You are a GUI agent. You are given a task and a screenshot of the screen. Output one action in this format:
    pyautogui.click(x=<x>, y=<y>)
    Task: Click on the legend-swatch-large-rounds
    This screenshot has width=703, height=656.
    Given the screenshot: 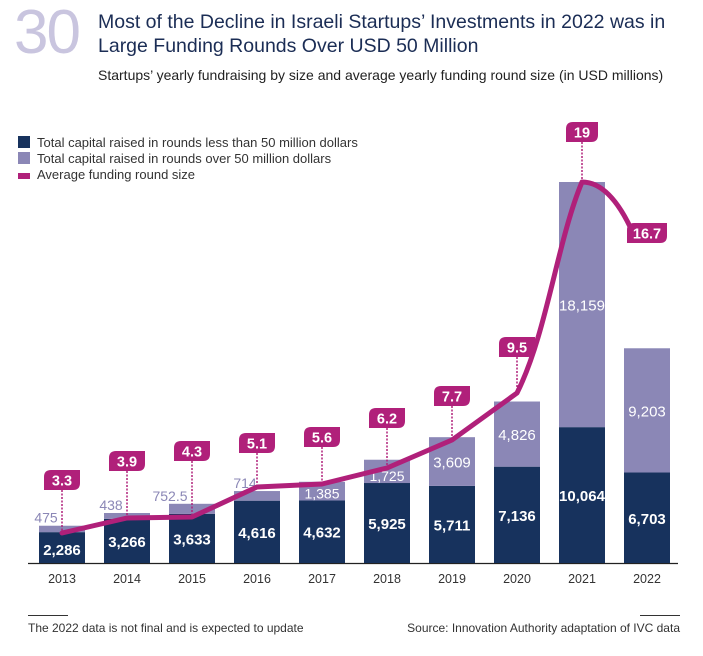 What is the action you would take?
    pyautogui.click(x=24, y=158)
    